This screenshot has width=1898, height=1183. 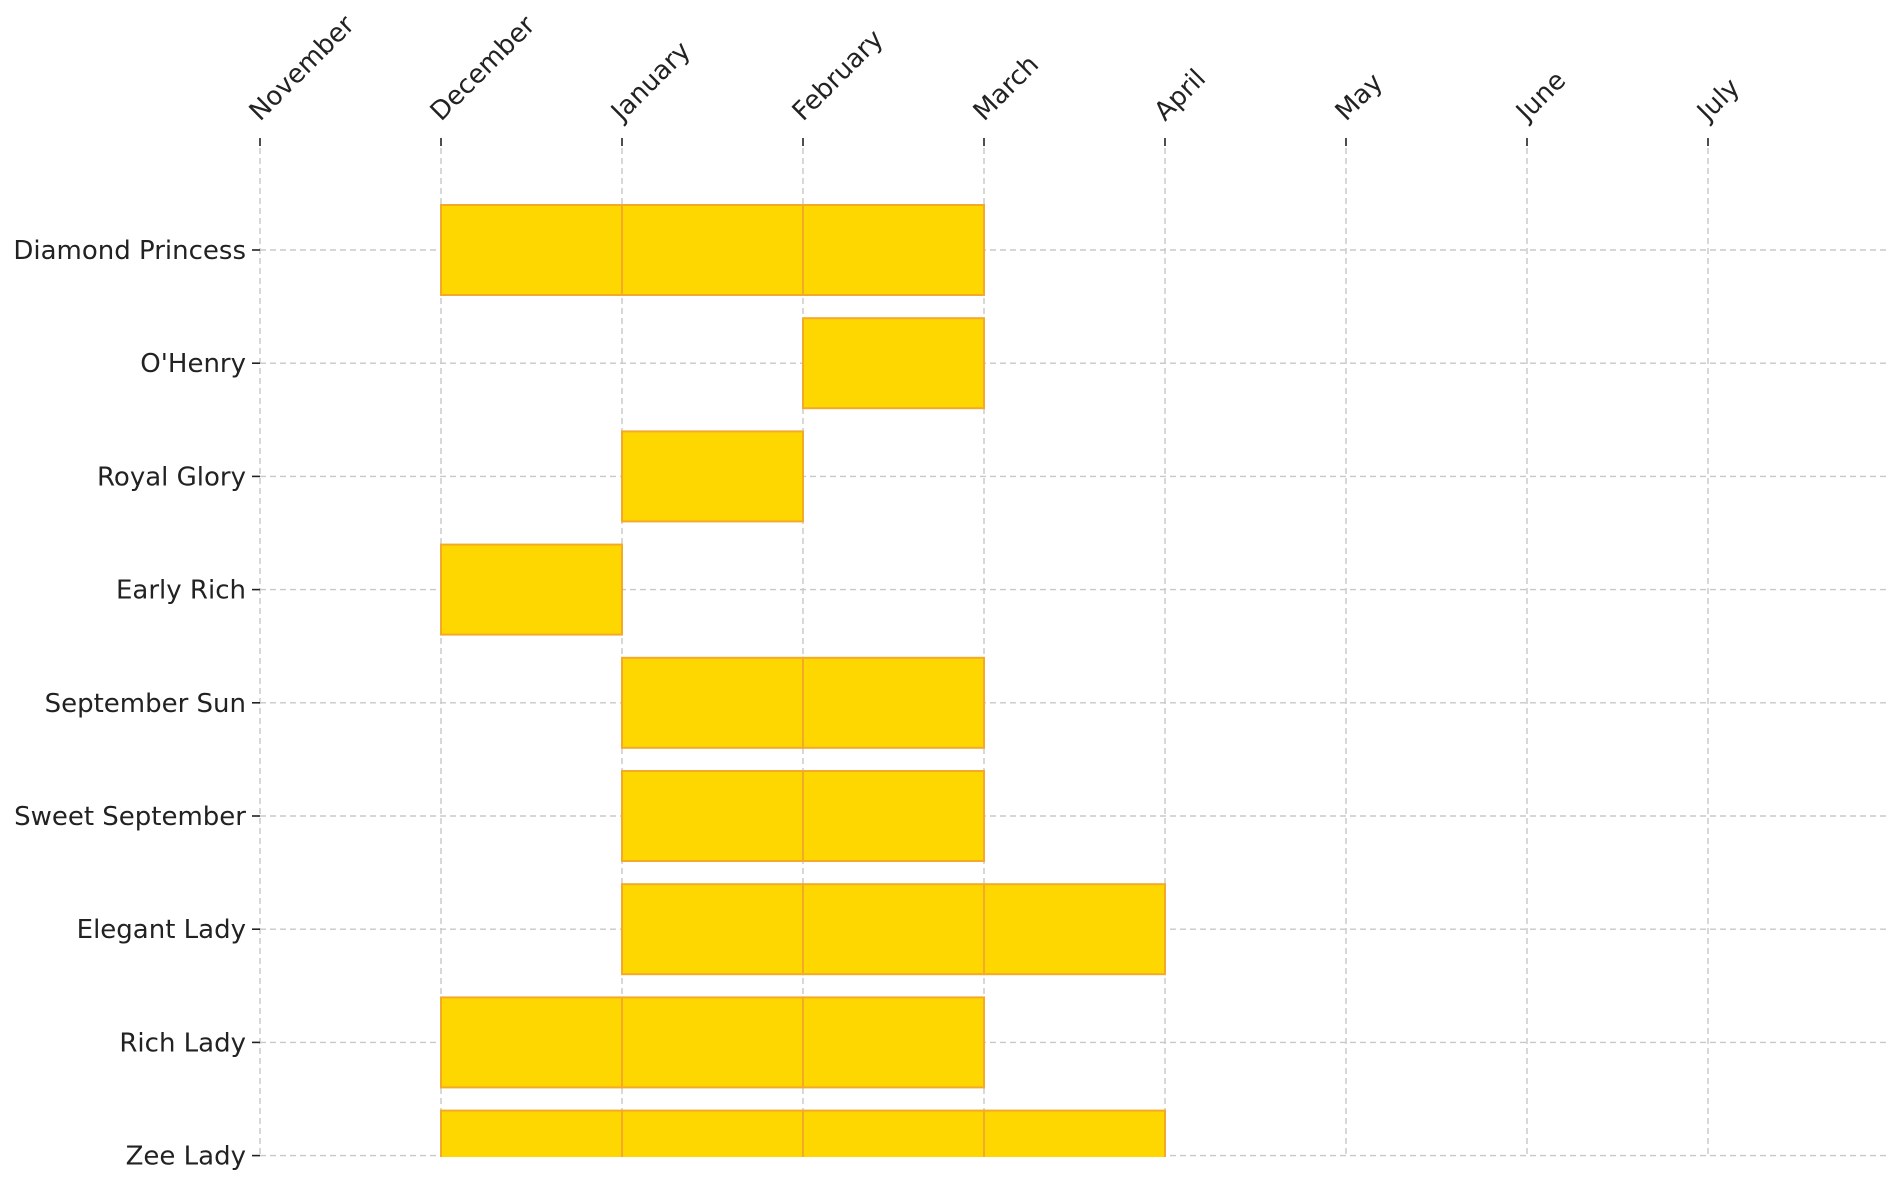 I want to click on bar-sweet-september-january, so click(x=712, y=816).